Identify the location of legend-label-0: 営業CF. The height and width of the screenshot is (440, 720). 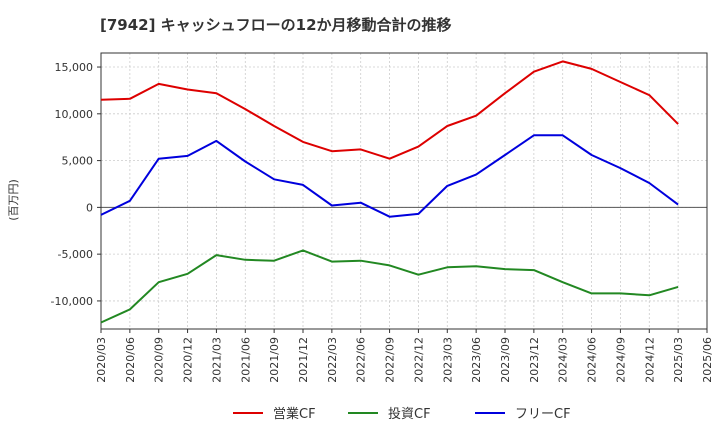
(294, 414).